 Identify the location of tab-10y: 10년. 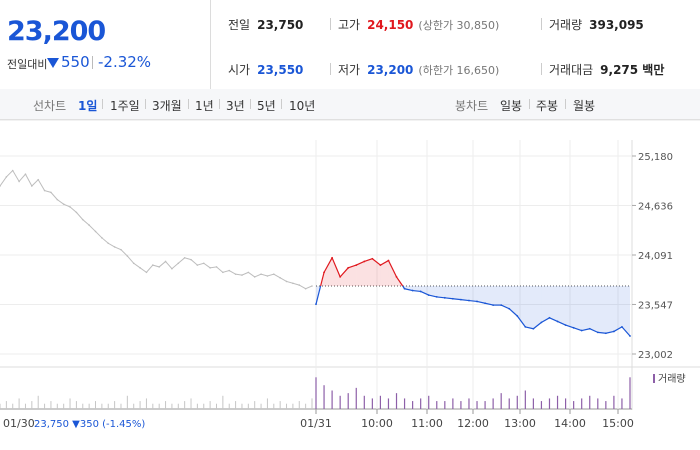
(302, 106).